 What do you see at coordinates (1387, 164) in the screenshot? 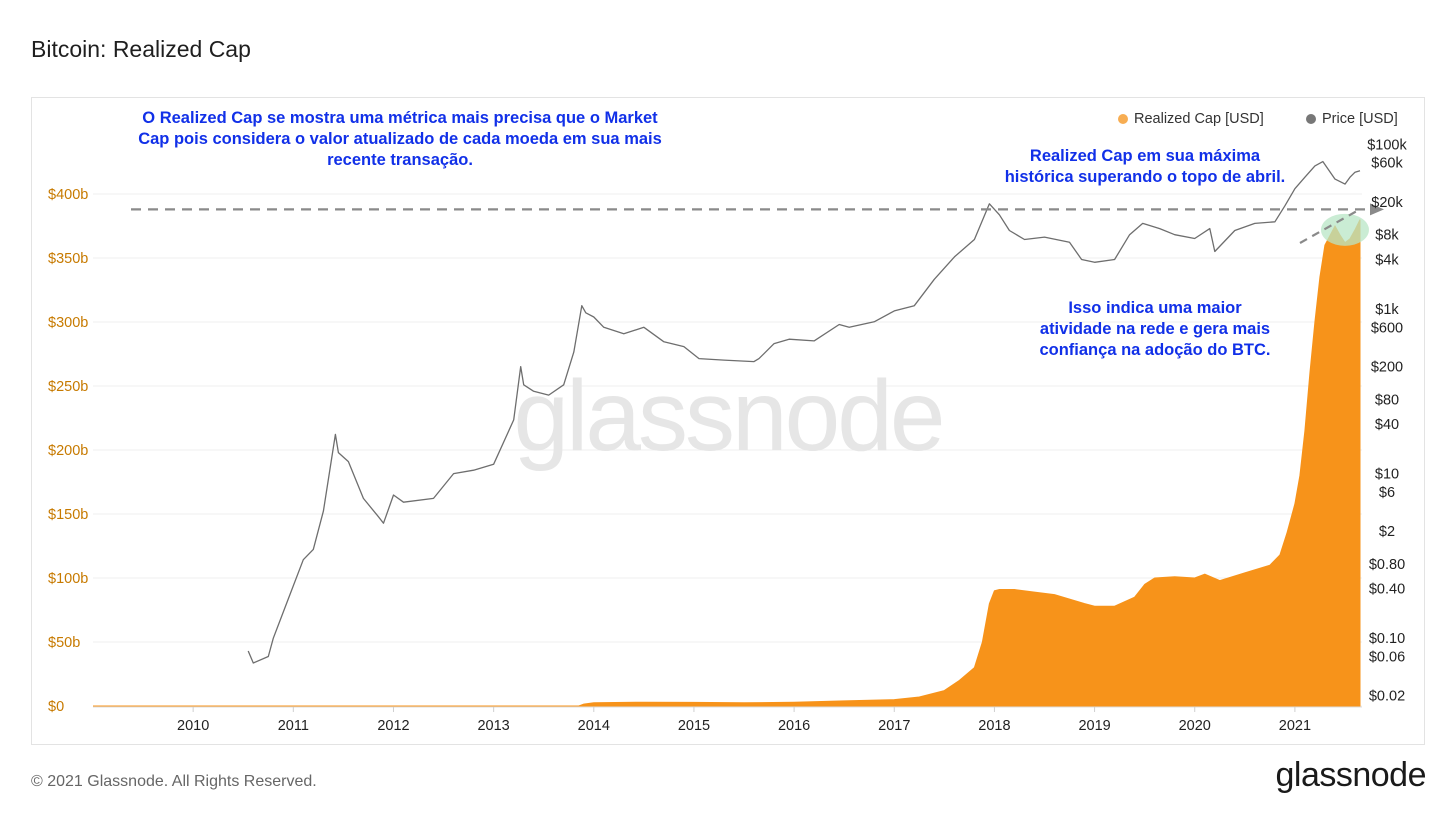
I see `right-axis-tick-label: $60k` at bounding box center [1387, 164].